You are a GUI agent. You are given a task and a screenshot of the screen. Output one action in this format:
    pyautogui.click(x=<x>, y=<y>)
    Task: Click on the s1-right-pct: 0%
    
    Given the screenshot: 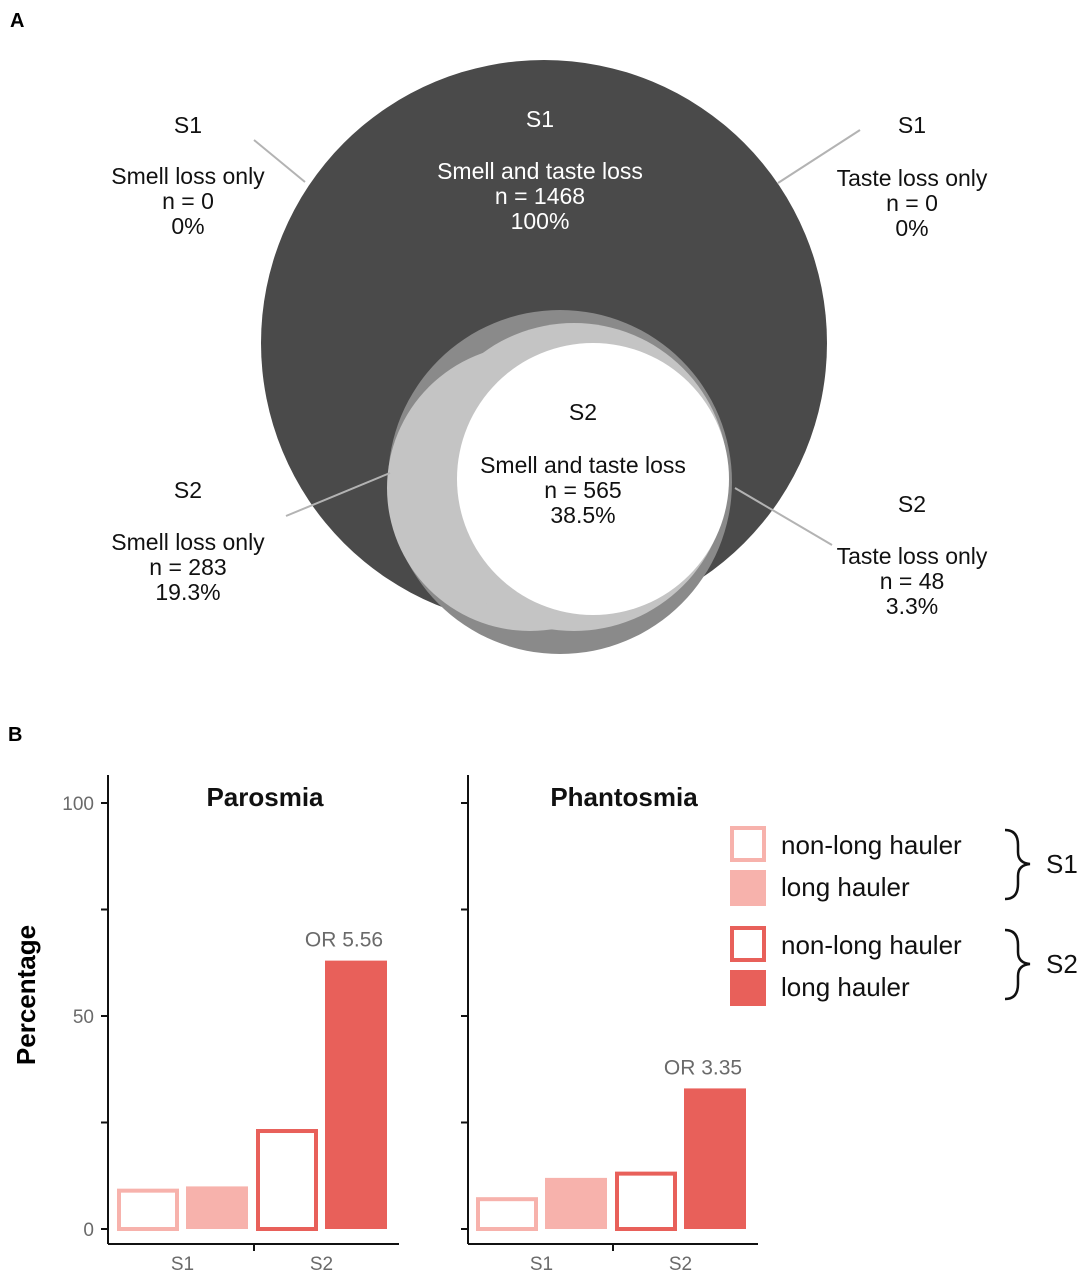 What is the action you would take?
    pyautogui.click(x=911, y=228)
    